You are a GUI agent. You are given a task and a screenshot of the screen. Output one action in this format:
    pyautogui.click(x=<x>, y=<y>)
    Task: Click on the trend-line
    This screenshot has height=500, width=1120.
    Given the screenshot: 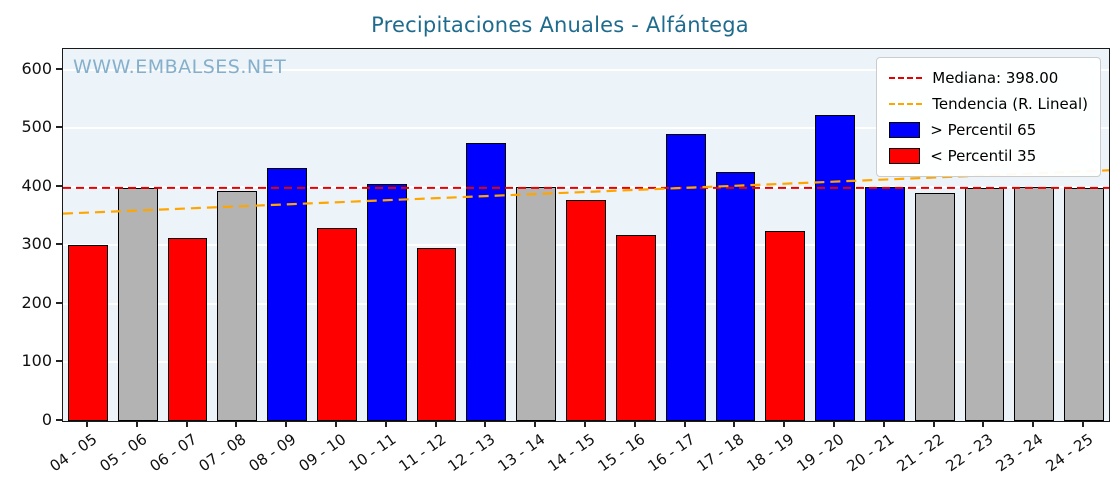 What is the action you would take?
    pyautogui.click(x=586, y=192)
    